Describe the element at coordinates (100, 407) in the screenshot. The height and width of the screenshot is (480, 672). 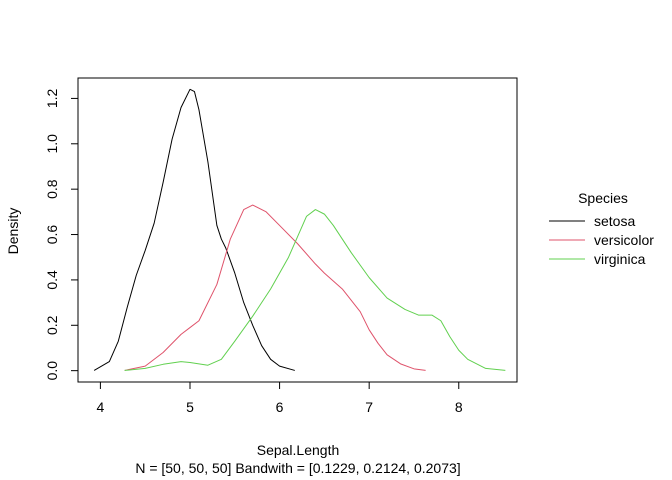
I see `x-tick-label: 4` at that location.